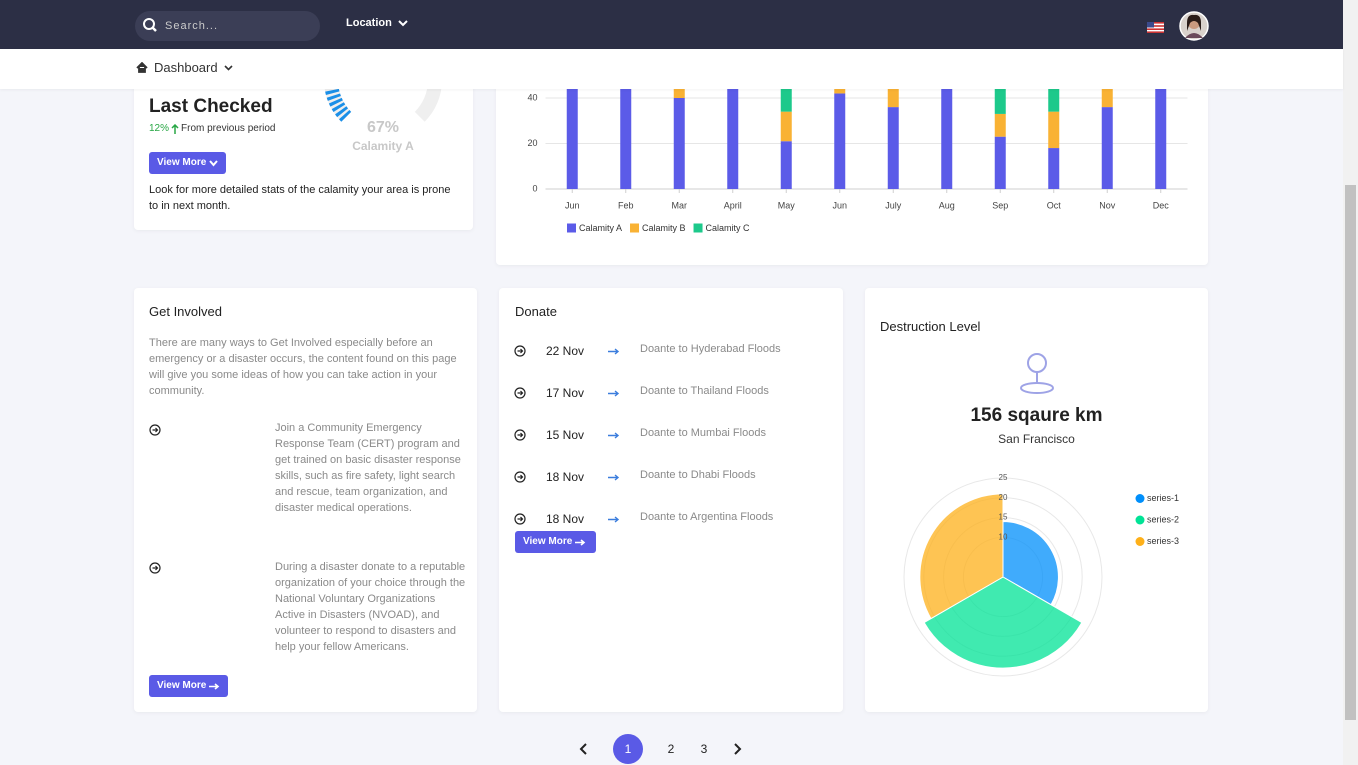 Image resolution: width=1358 pixels, height=765 pixels. What do you see at coordinates (369, 23) in the screenshot?
I see `location-label: Location` at bounding box center [369, 23].